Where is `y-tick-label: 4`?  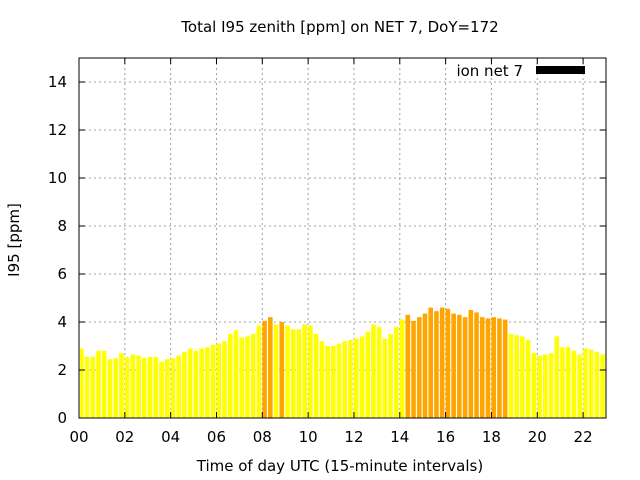
y-tick-label: 4 is located at coordinates (62, 322).